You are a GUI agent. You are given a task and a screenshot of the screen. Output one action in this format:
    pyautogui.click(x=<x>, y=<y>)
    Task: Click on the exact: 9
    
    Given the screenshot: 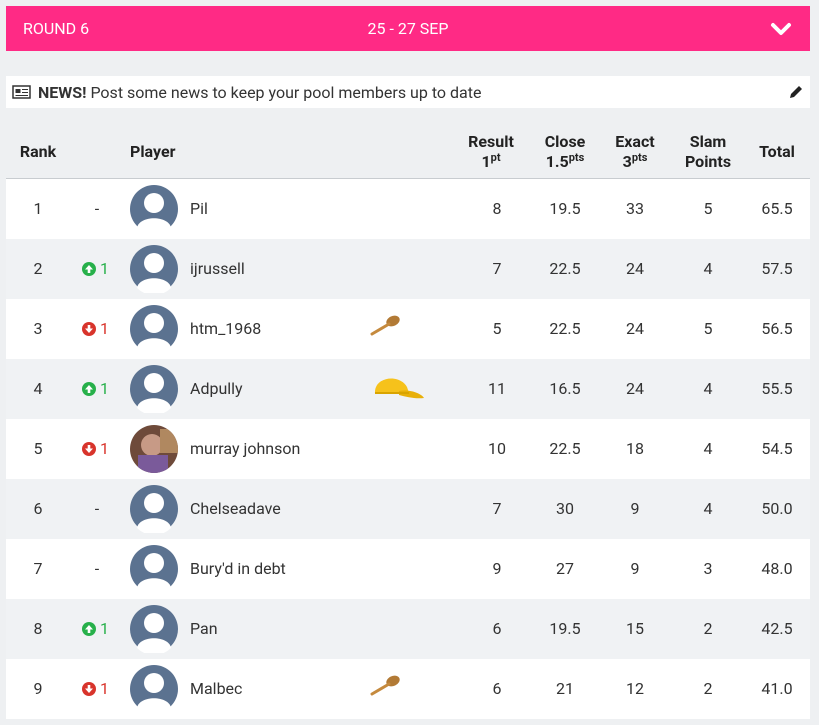 What is the action you would take?
    pyautogui.click(x=635, y=568)
    